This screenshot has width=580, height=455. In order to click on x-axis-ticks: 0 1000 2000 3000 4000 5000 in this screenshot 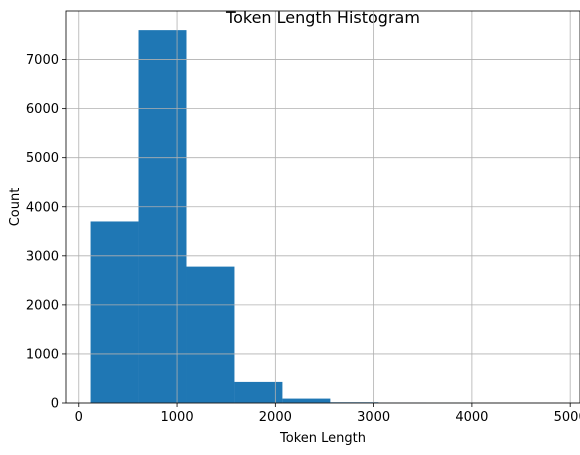, I will do `click(327, 414)`.